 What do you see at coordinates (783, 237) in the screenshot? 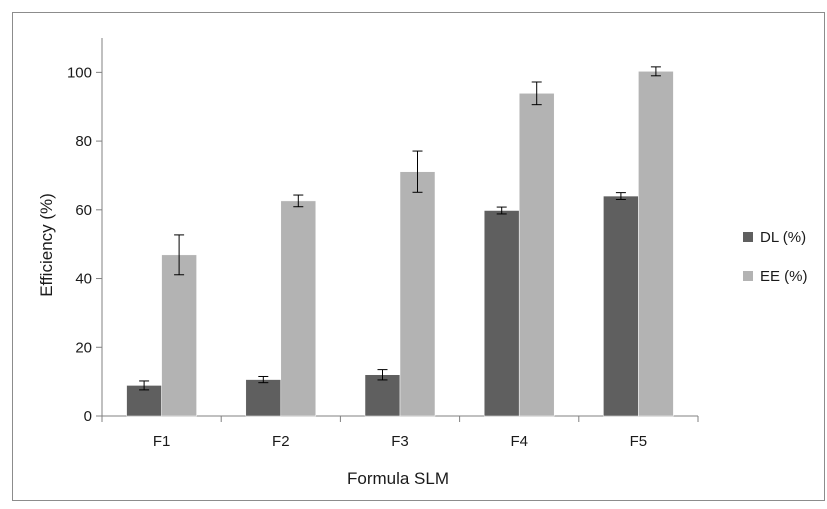
I see `legend-label: DL (%)` at bounding box center [783, 237].